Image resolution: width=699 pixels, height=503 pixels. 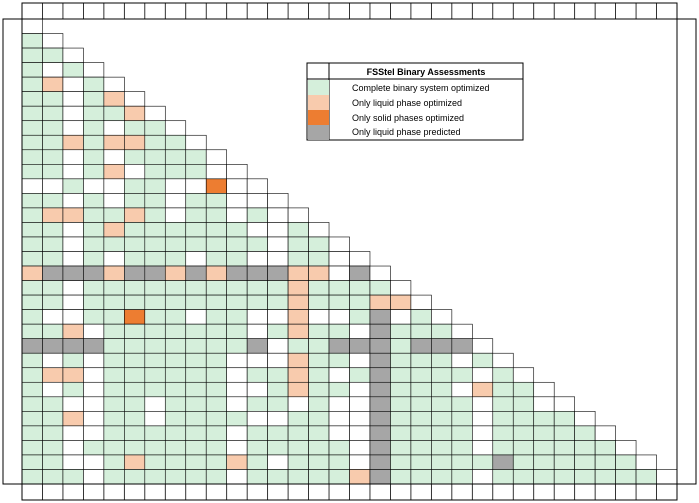 I want to click on cell-sn-cr, so click(x=175, y=389).